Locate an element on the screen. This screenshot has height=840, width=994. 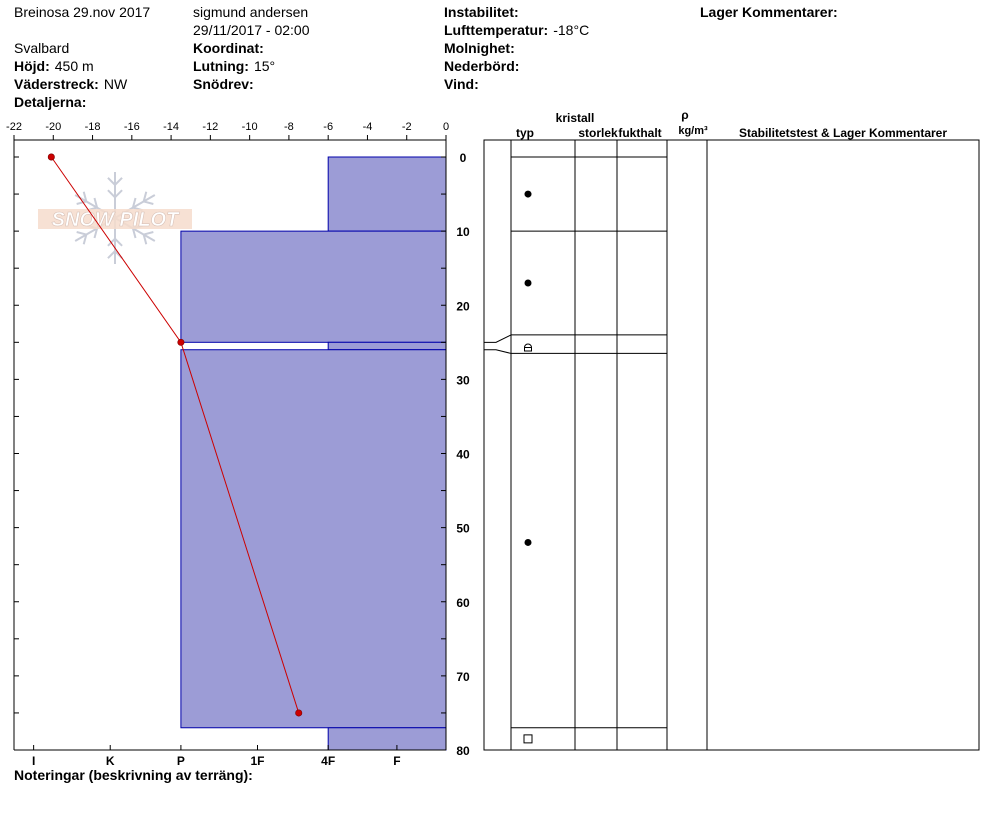
air-temperature-label: Lufttemperatur: is located at coordinates (496, 30).